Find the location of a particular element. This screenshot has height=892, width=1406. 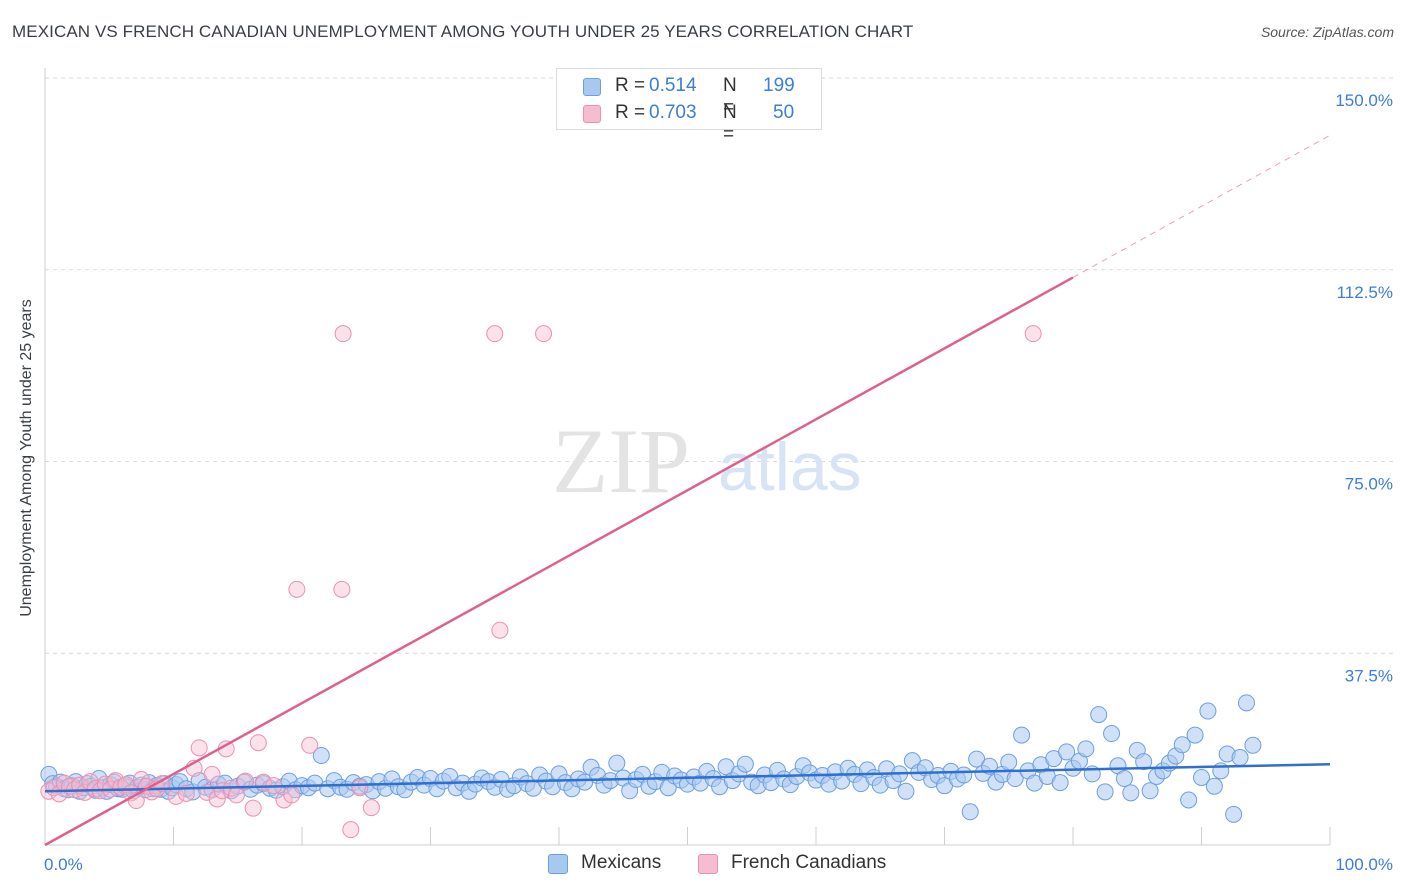

legend-r-value: 0.703 is located at coordinates (673, 112).